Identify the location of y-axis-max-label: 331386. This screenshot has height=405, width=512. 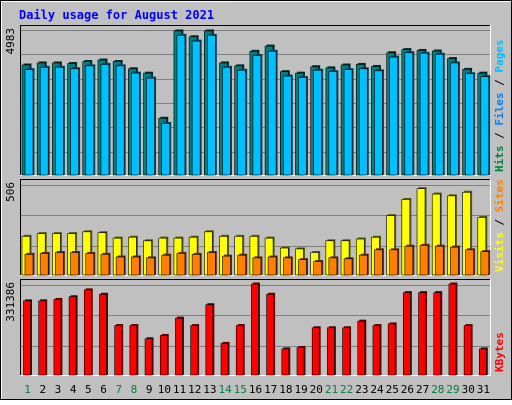
(10, 302).